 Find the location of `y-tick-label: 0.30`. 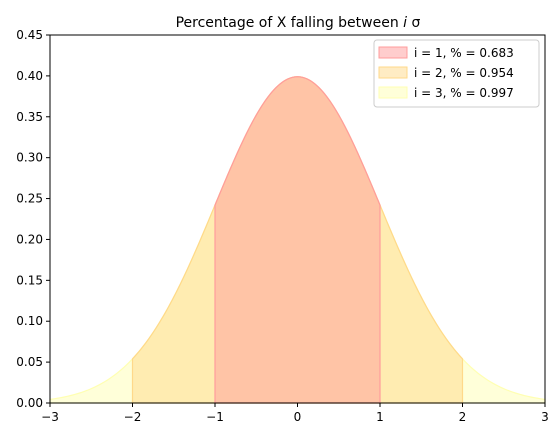

y-tick-label: 0.30 is located at coordinates (29, 158).